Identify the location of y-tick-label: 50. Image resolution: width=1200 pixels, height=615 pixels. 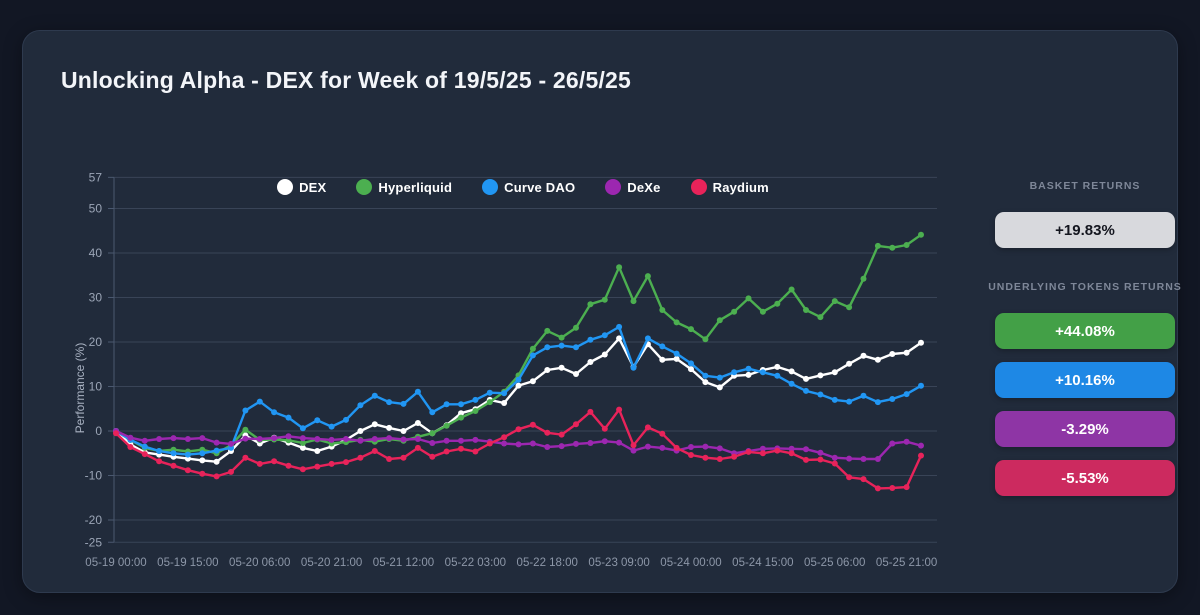
(96, 209).